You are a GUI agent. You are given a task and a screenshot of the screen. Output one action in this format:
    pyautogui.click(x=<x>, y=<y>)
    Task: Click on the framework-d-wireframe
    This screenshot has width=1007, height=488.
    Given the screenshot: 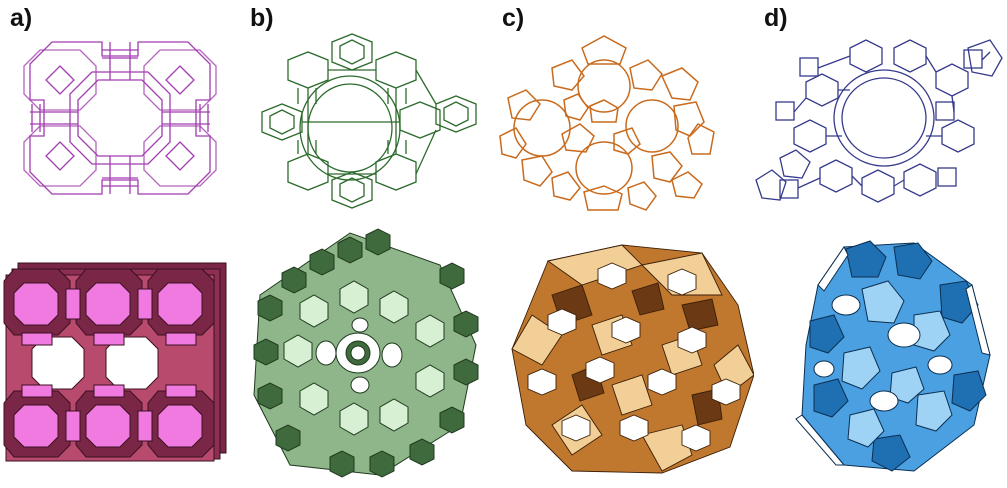 What is the action you would take?
    pyautogui.click(x=879, y=121)
    